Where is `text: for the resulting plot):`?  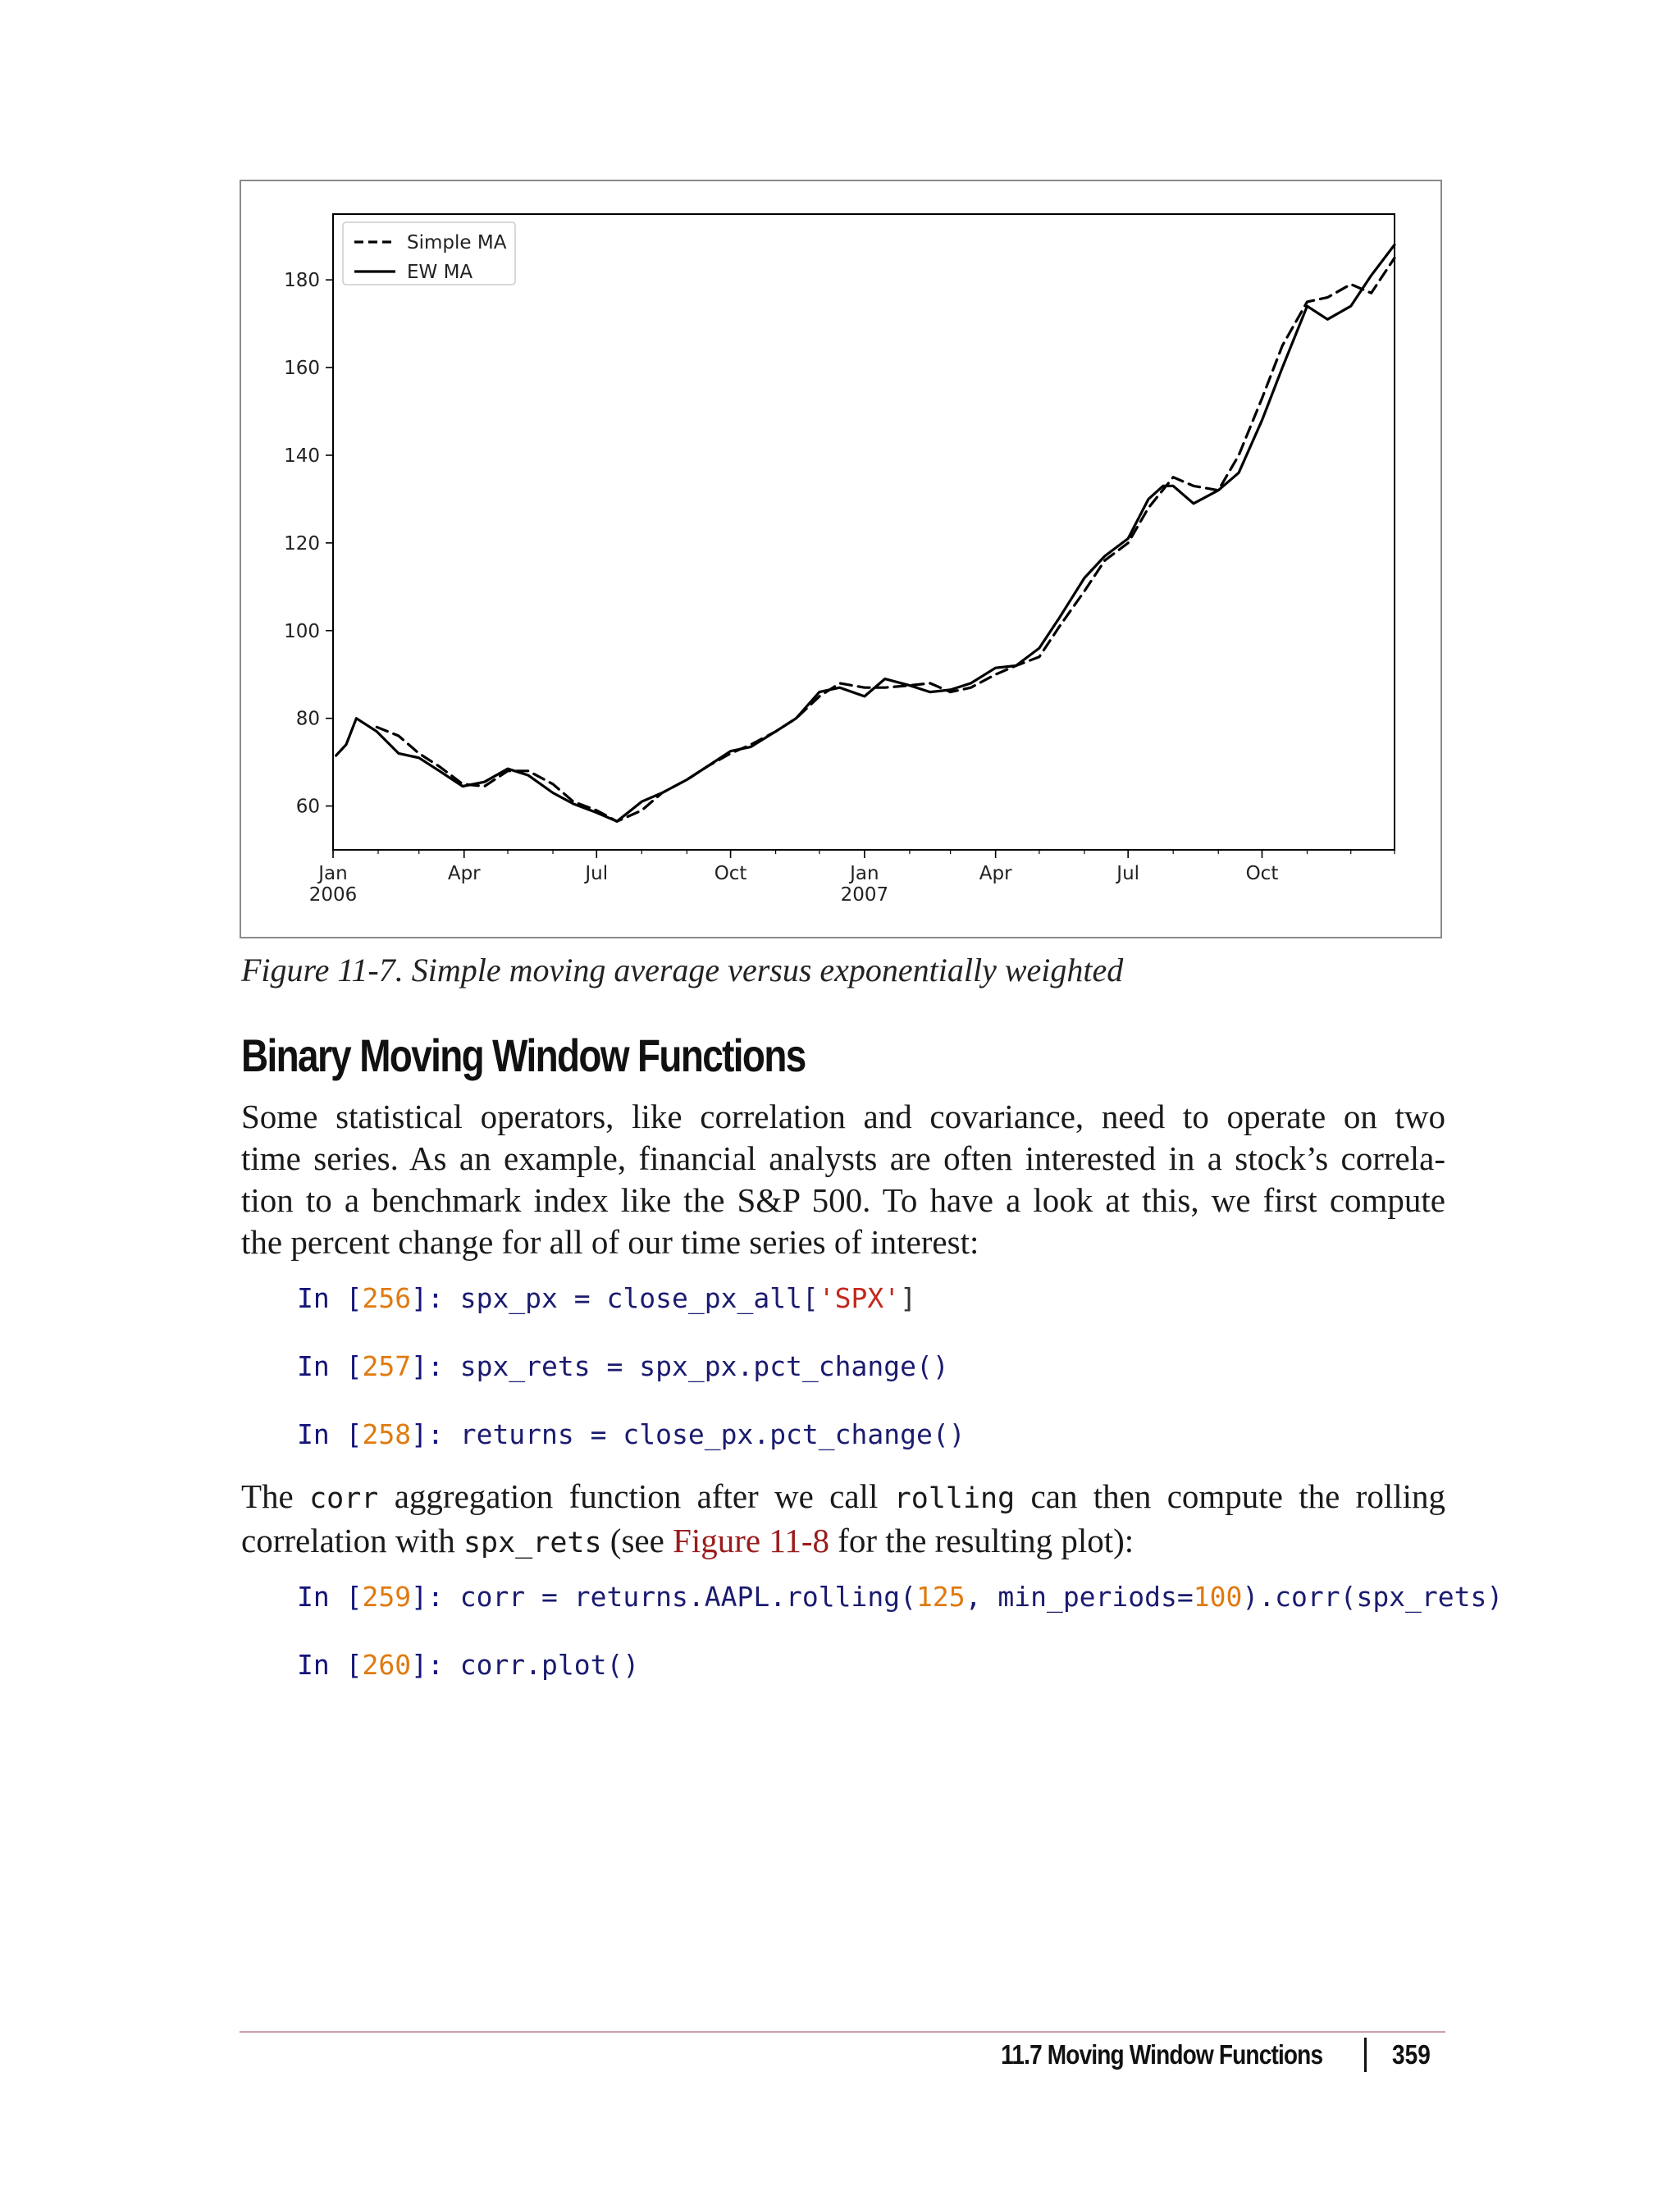 text: for the resulting plot): is located at coordinates (981, 1541).